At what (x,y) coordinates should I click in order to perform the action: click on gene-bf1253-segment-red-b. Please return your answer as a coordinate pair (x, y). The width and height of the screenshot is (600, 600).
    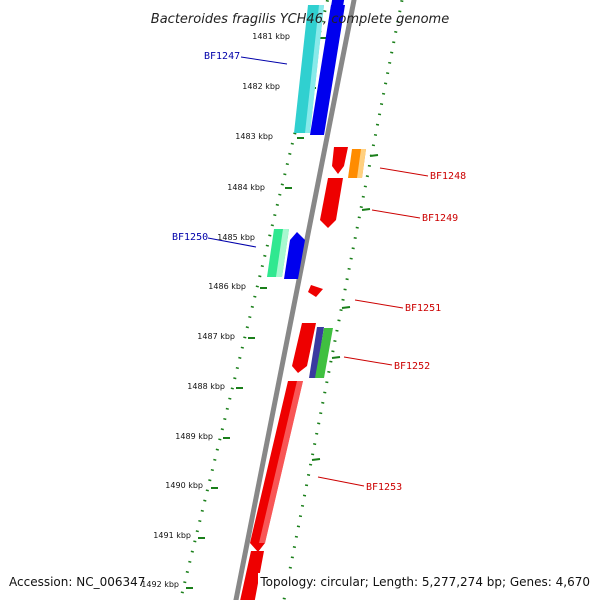
    Looking at the image, I should click on (252, 575).